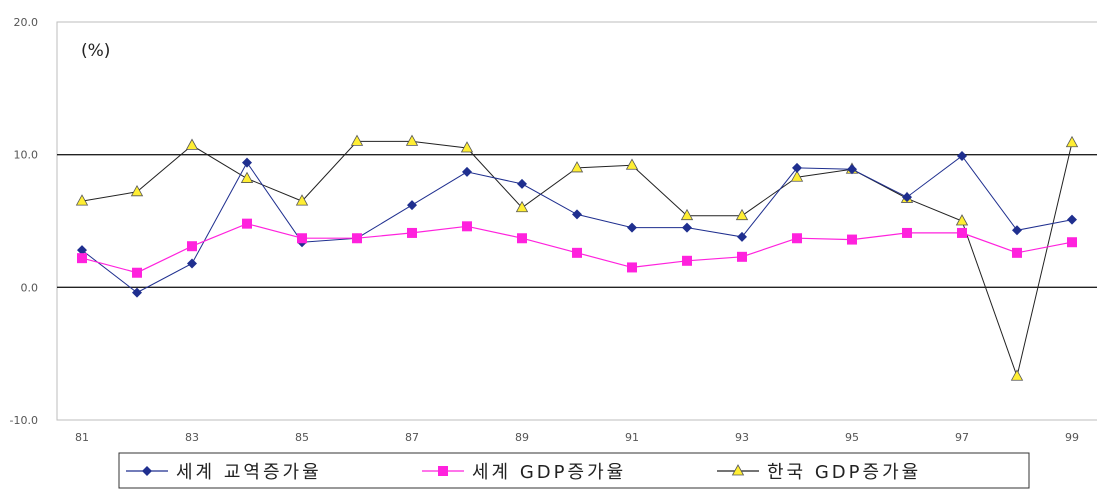  What do you see at coordinates (30, 287) in the screenshot?
I see `y-tick-label: 0.0` at bounding box center [30, 287].